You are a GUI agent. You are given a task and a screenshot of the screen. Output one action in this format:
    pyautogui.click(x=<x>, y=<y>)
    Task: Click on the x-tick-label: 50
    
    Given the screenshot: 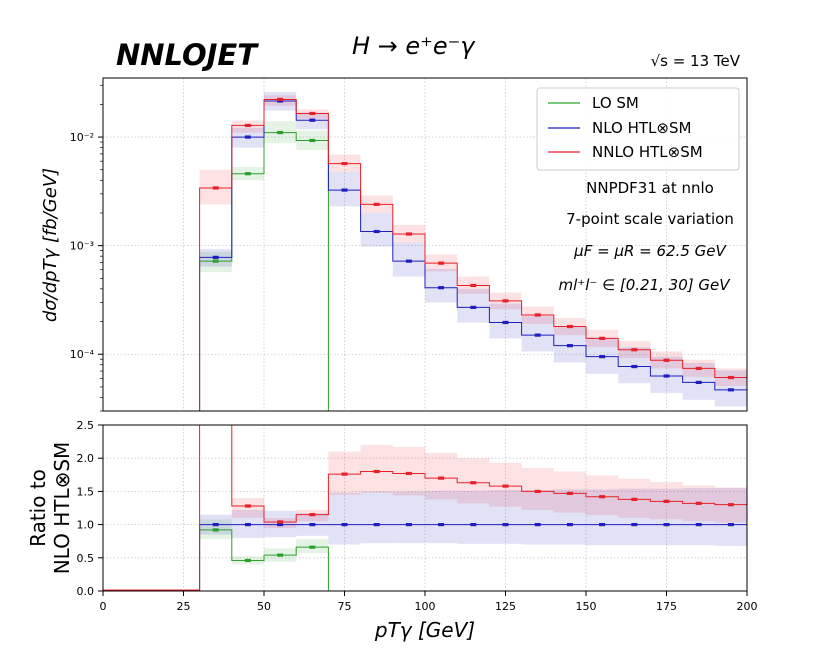 What is the action you would take?
    pyautogui.click(x=264, y=606)
    